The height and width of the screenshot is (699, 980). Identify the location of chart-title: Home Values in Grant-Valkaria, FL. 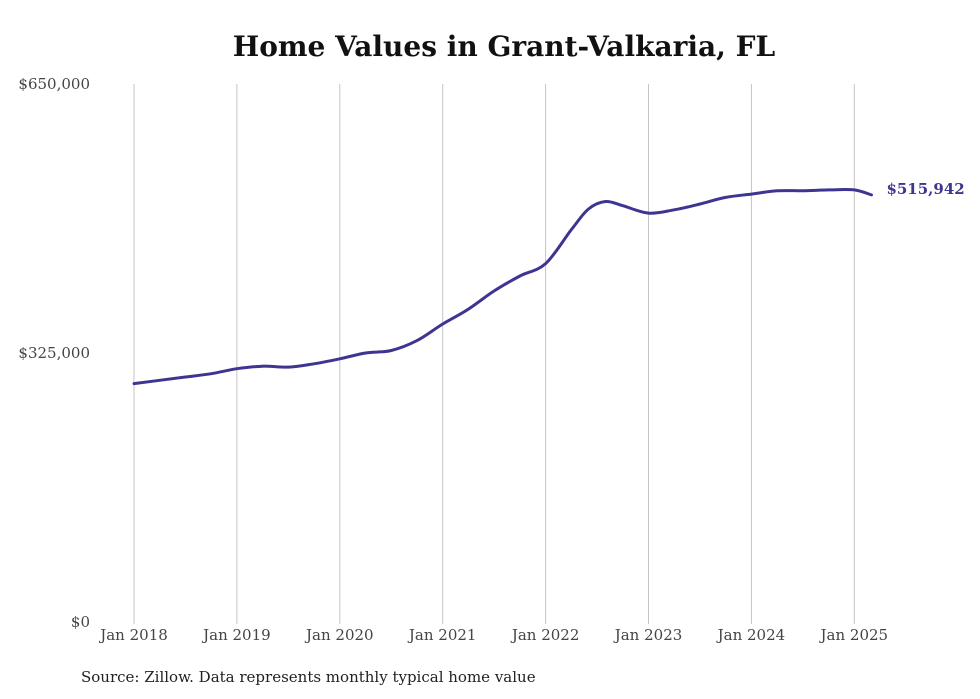
(504, 46).